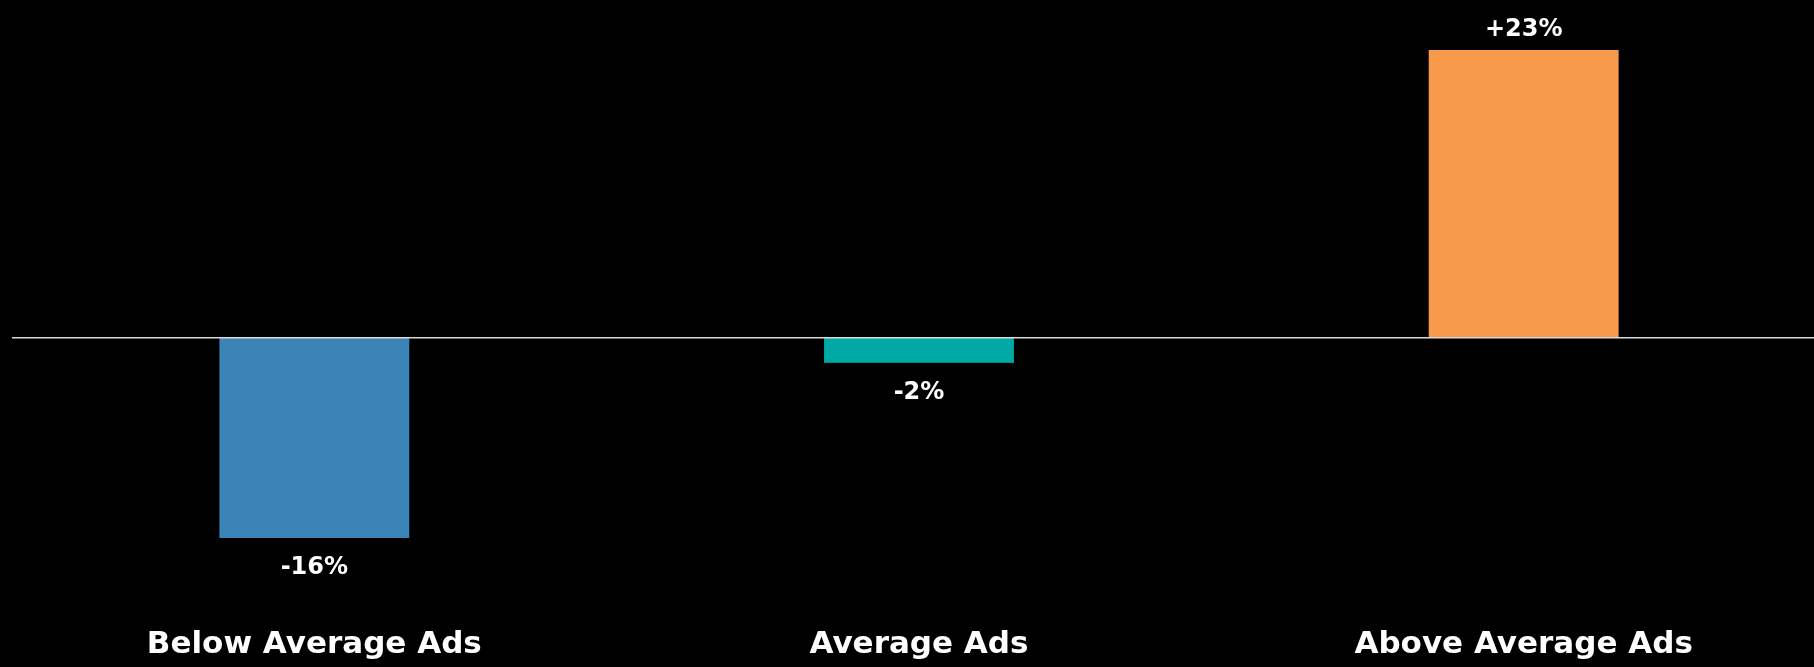 This screenshot has width=1814, height=667. What do you see at coordinates (919, 390) in the screenshot?
I see `data-label: -2%` at bounding box center [919, 390].